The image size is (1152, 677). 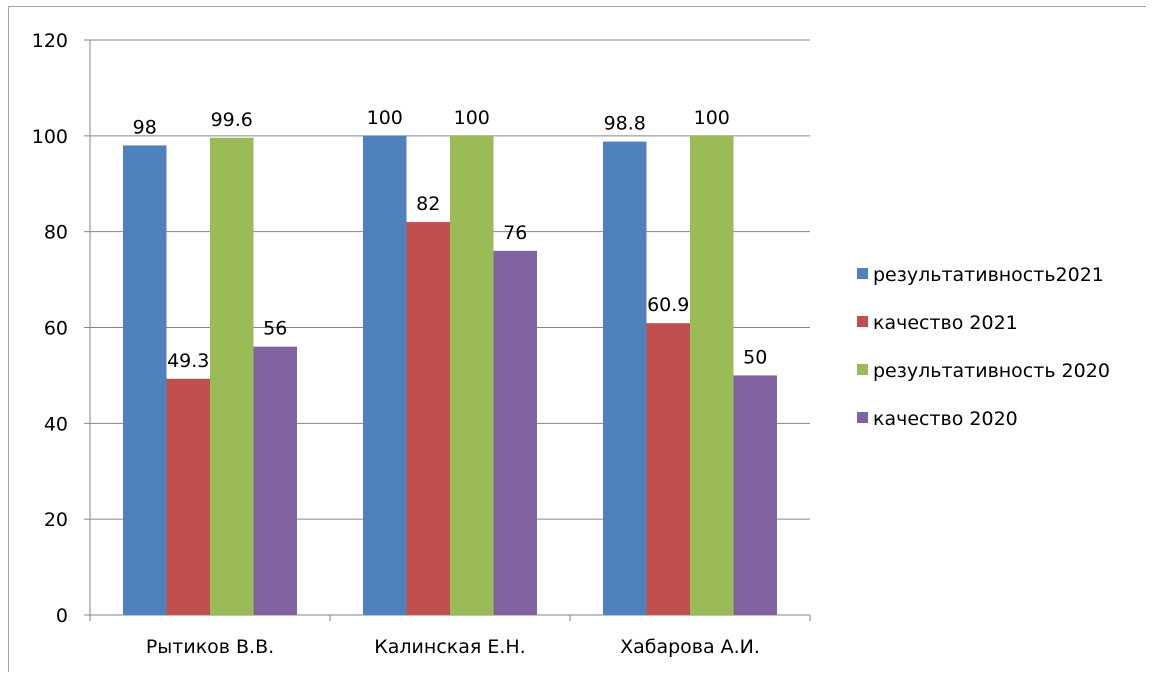 I want to click on data-label: 82, so click(x=428, y=204).